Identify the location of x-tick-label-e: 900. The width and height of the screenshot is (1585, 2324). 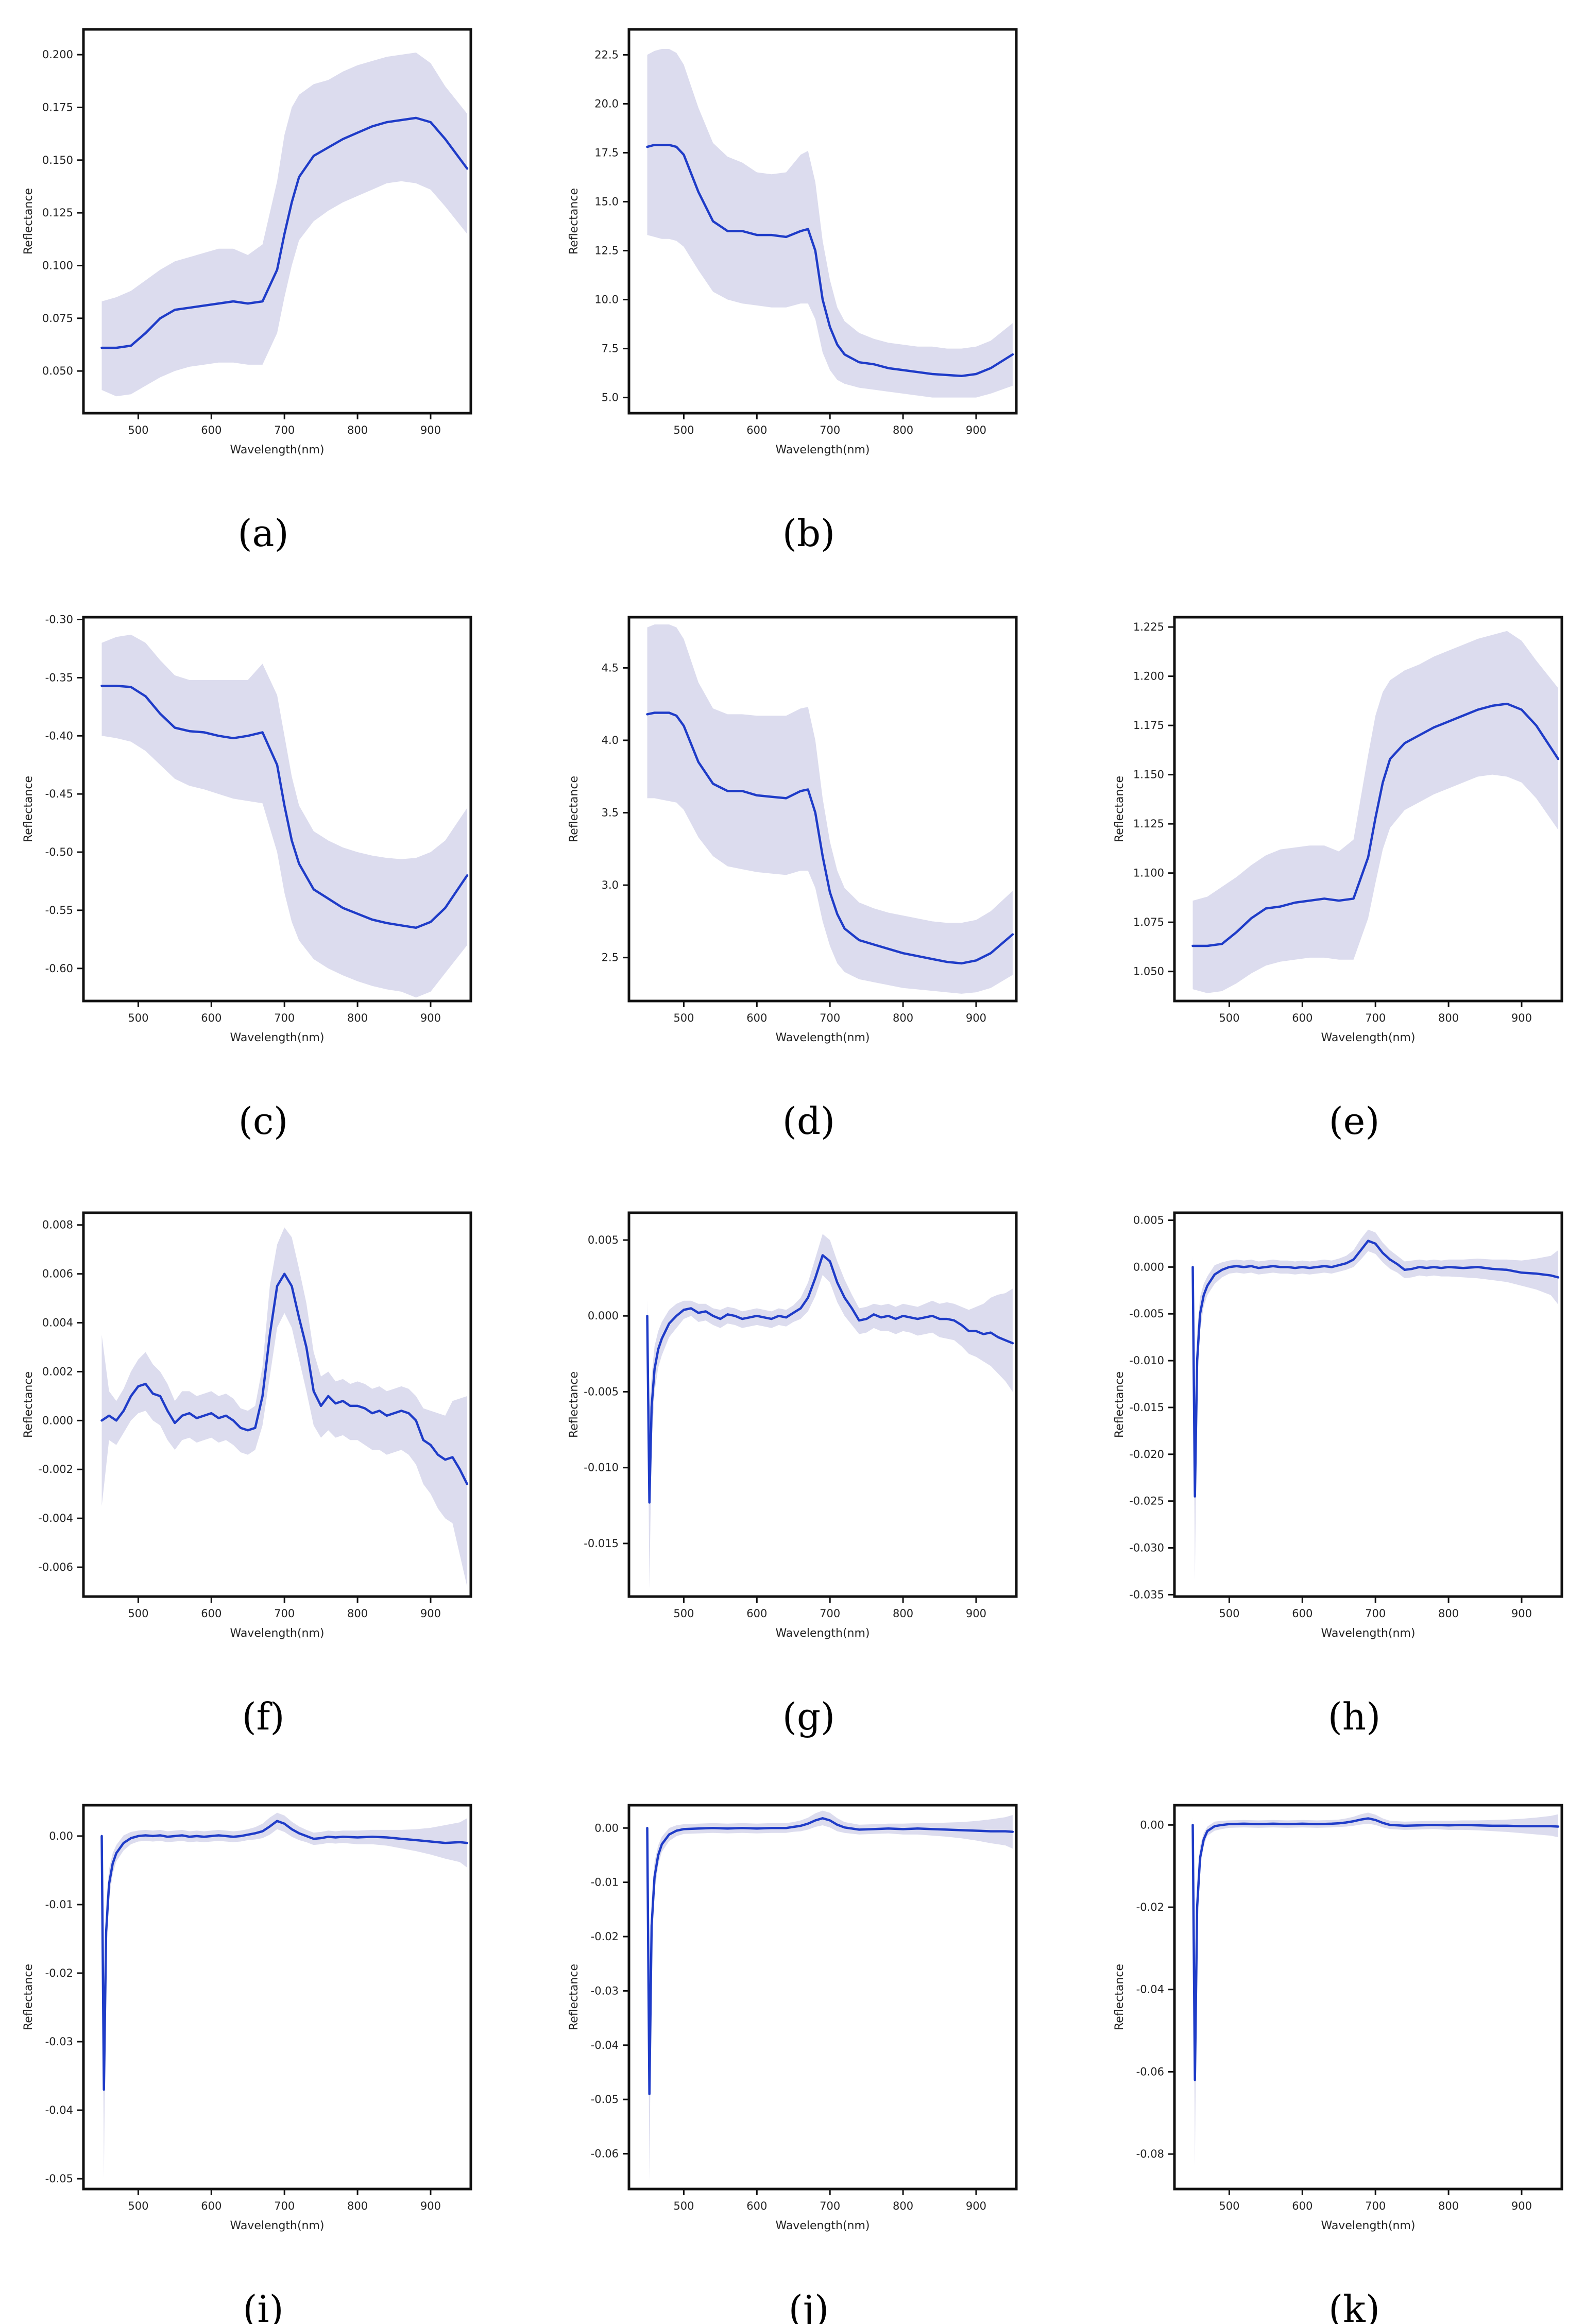
(1521, 1018).